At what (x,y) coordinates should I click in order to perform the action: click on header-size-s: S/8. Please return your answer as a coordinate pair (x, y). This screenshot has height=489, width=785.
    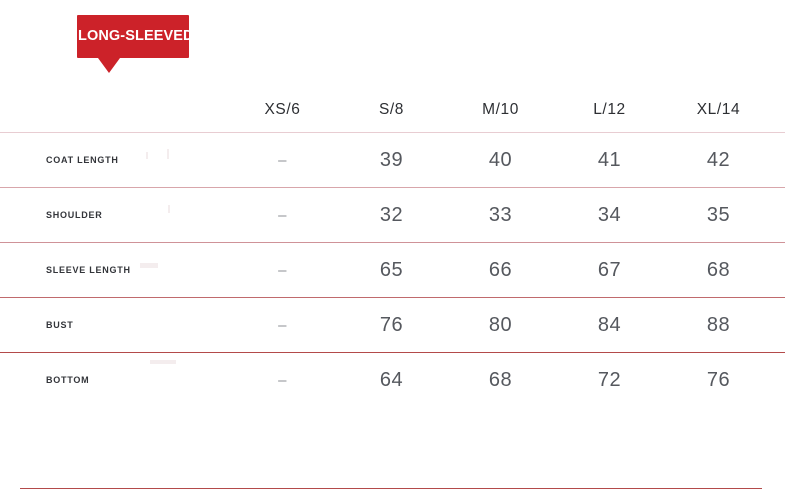
    Looking at the image, I should click on (391, 109).